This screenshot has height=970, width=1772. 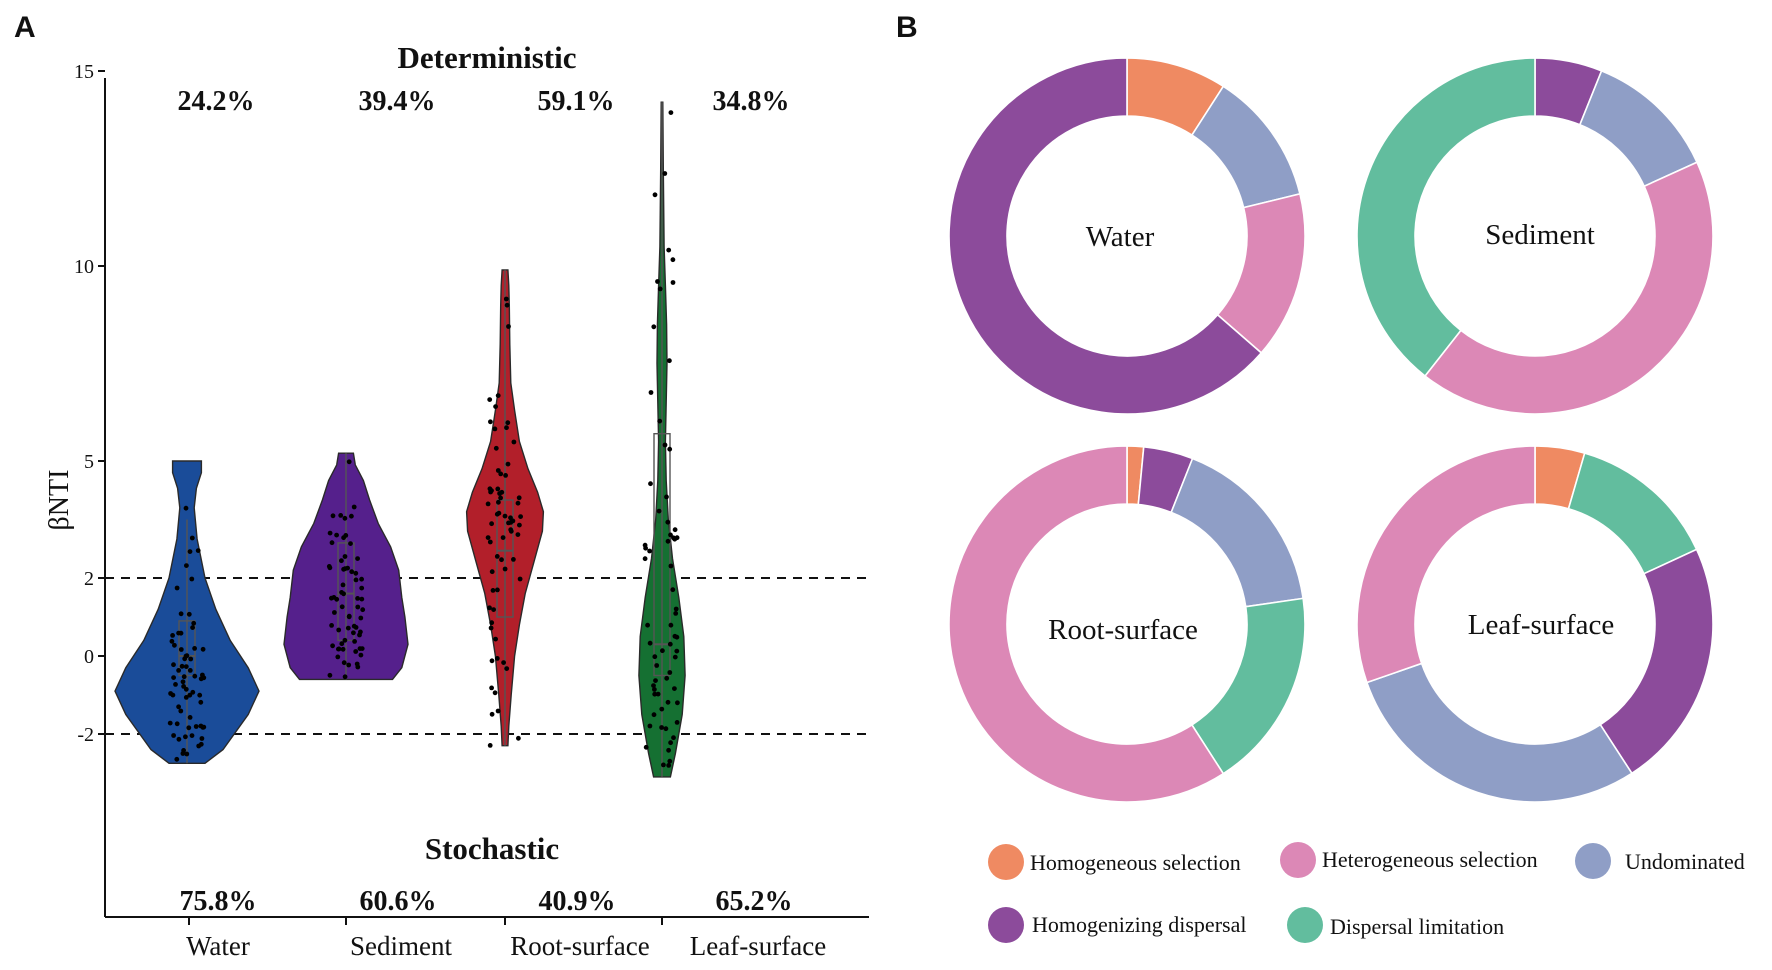 What do you see at coordinates (1430, 859) in the screenshot?
I see `legend-label-heterogeneous-selection: Heterogeneous selection` at bounding box center [1430, 859].